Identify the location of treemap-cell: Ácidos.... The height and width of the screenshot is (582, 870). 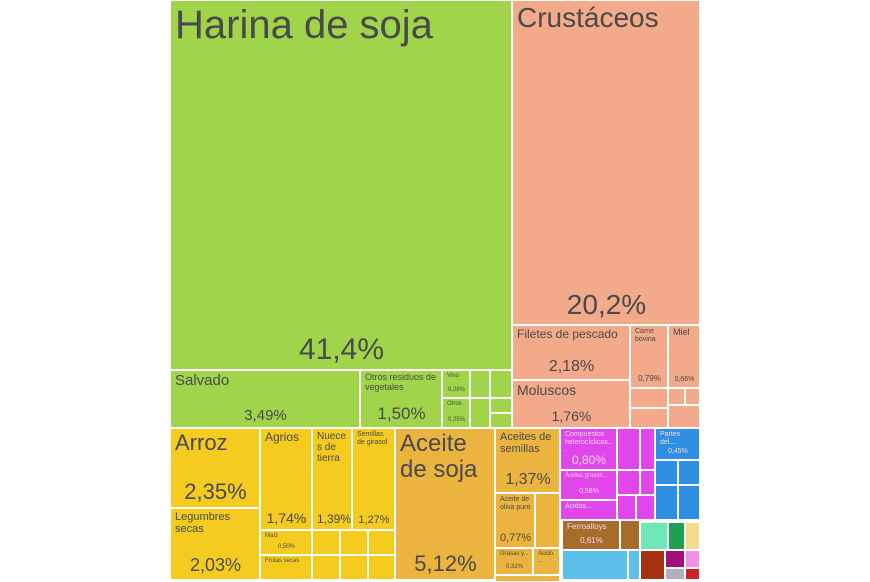
(588, 510).